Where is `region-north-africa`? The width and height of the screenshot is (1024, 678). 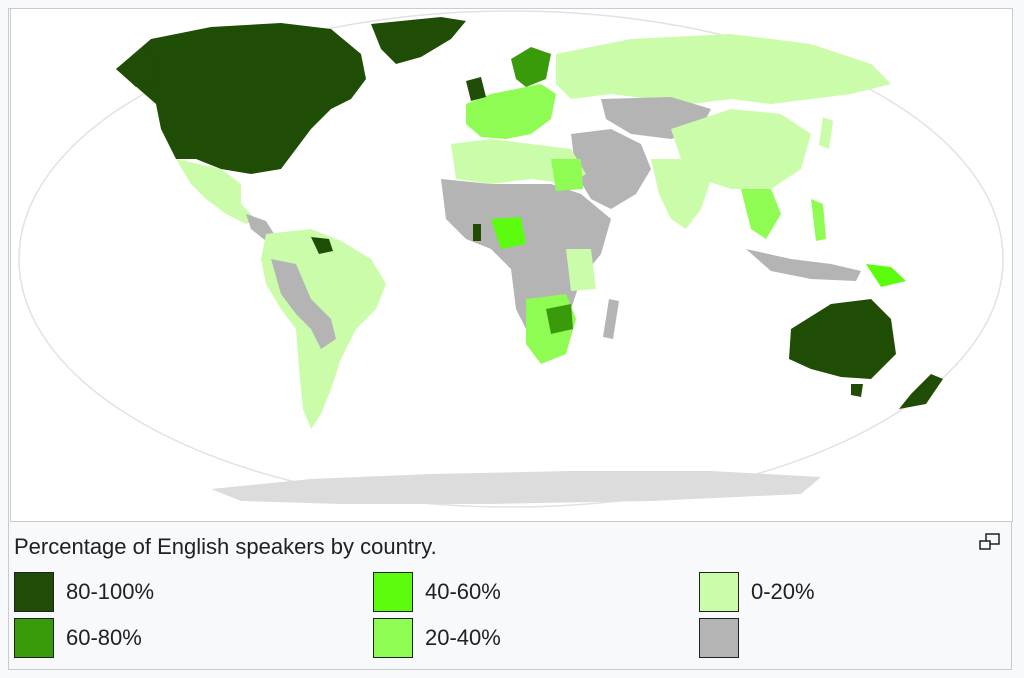 region-north-africa is located at coordinates (518, 161).